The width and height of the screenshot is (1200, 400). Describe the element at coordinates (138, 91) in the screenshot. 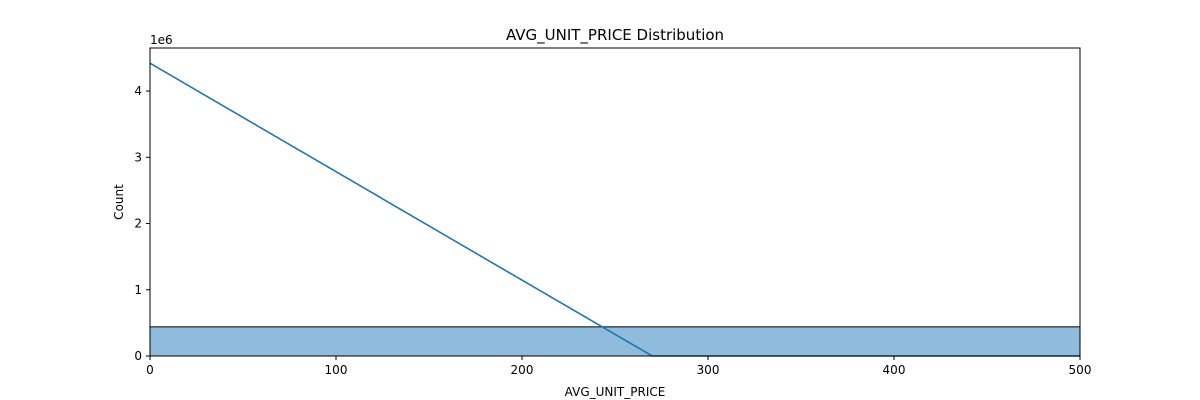

I see `y-tick-label: 4` at that location.